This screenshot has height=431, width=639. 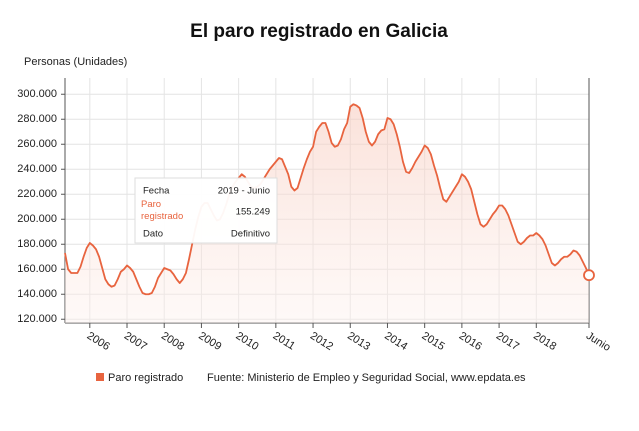 I want to click on x-tick-label: 2007, so click(x=135, y=341).